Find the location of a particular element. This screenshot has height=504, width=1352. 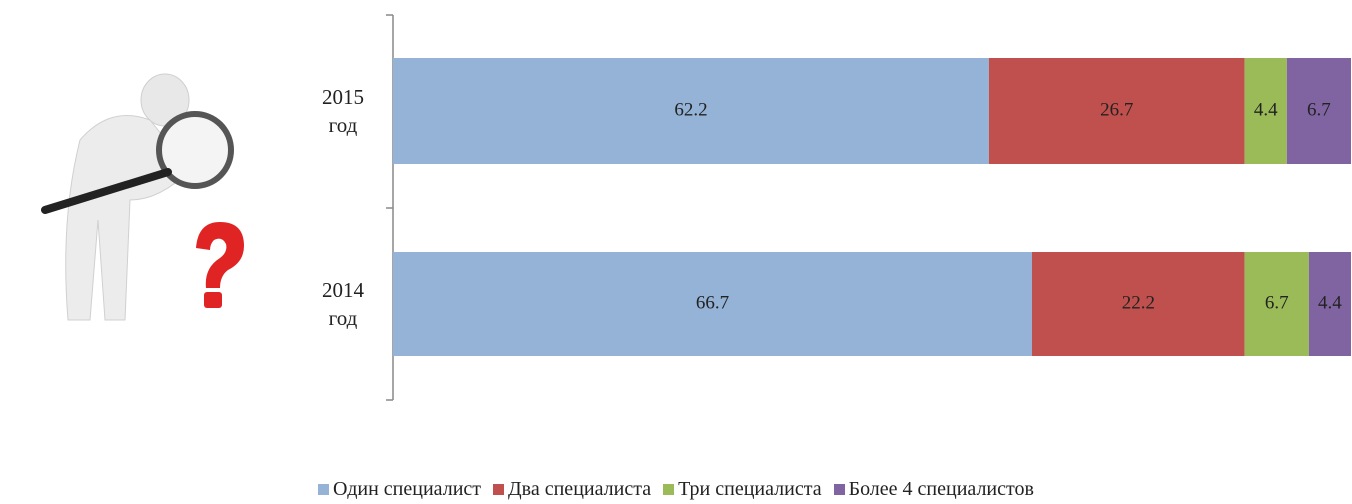

data-label: 66.7 is located at coordinates (712, 302).